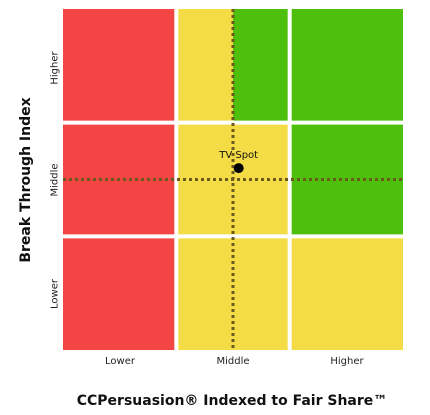 This screenshot has width=430, height=415. What do you see at coordinates (120, 361) in the screenshot?
I see `x-tick-label-lower: Lower` at bounding box center [120, 361].